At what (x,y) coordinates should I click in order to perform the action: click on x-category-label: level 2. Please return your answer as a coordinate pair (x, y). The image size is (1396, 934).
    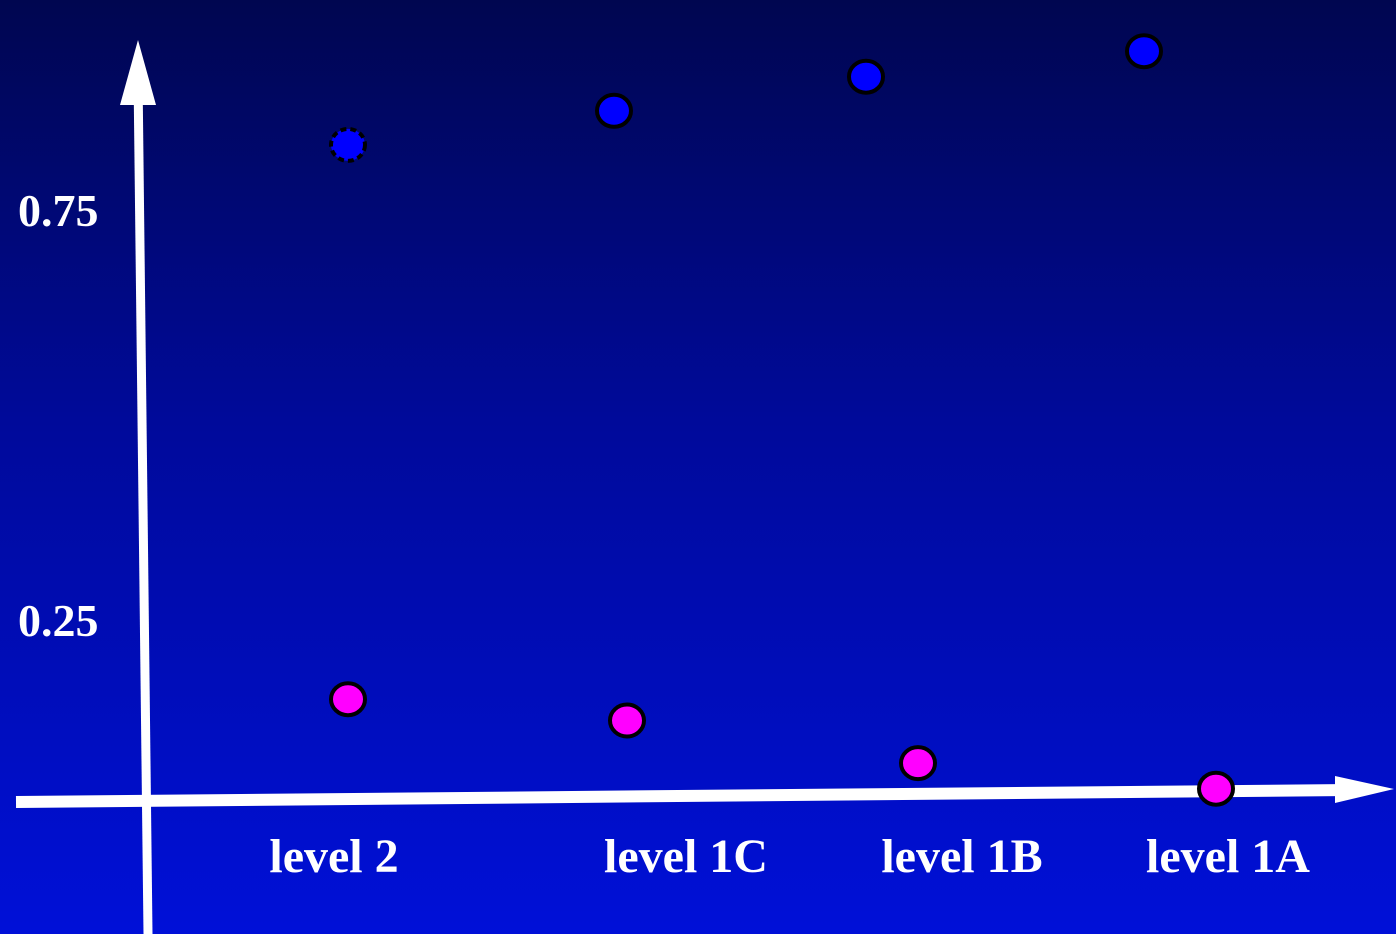
    Looking at the image, I should click on (333, 856).